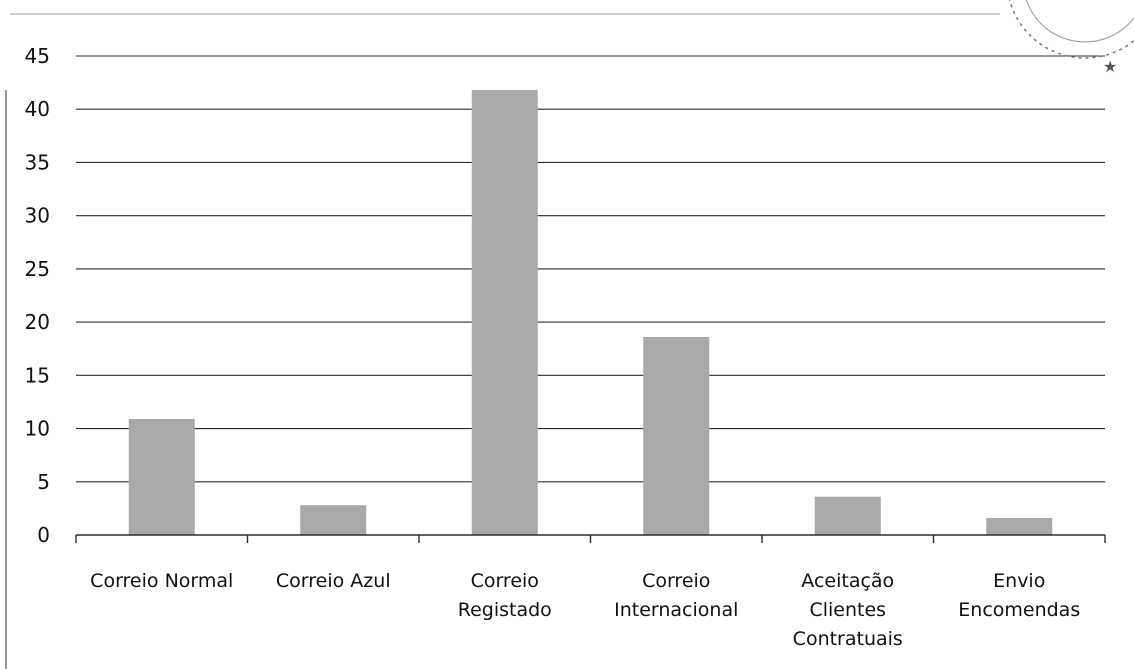 The height and width of the screenshot is (669, 1134). I want to click on x-category-label-line: Aceitação, so click(847, 581).